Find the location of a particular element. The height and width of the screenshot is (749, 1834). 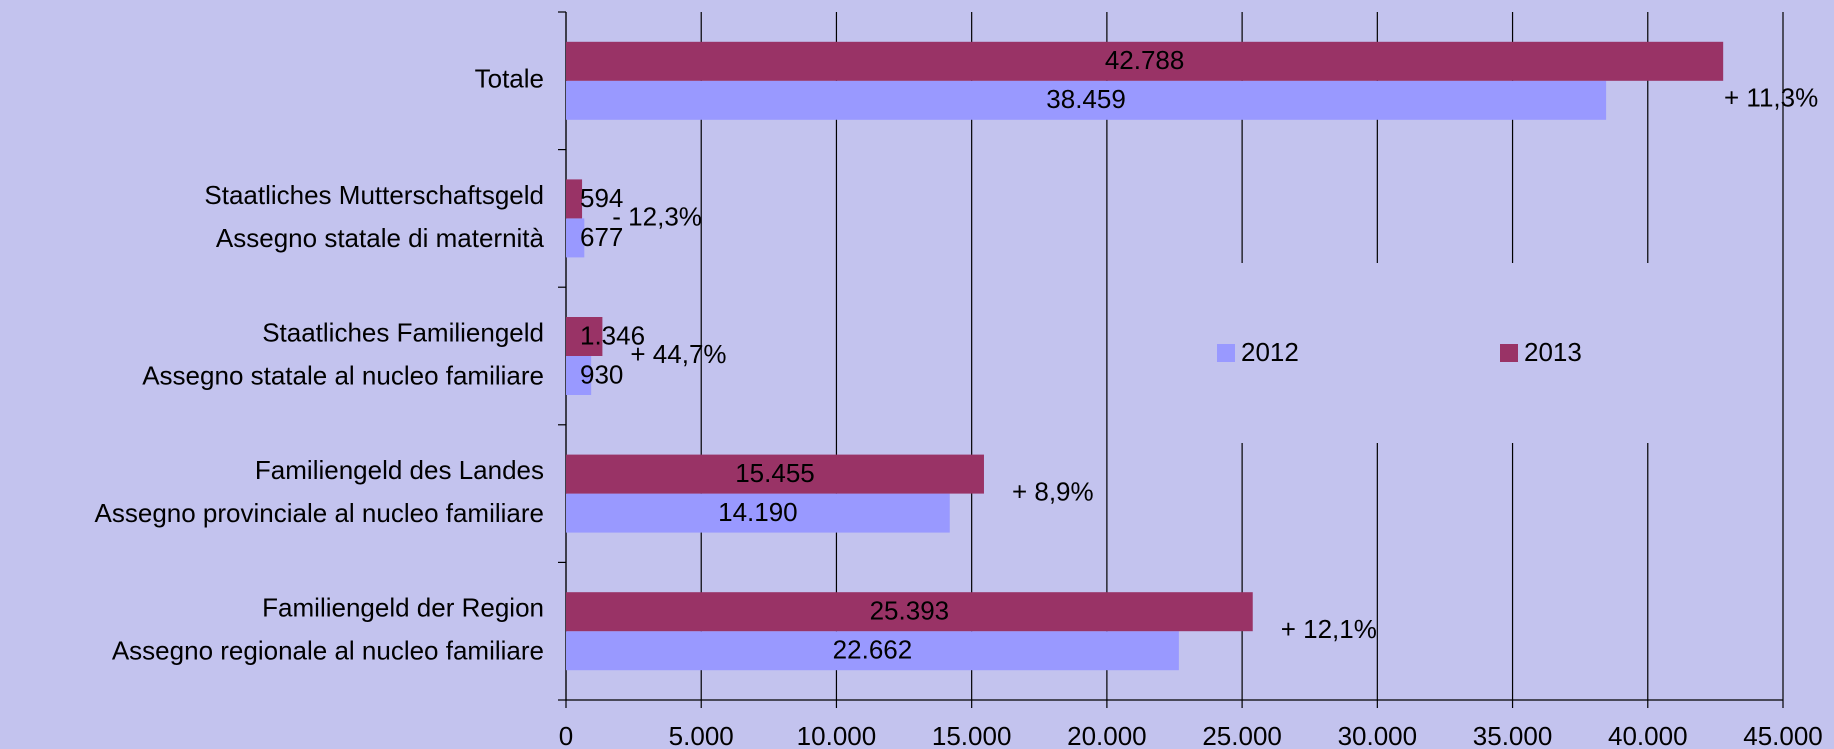

category-label: Assegno statale di maternità is located at coordinates (380, 238).